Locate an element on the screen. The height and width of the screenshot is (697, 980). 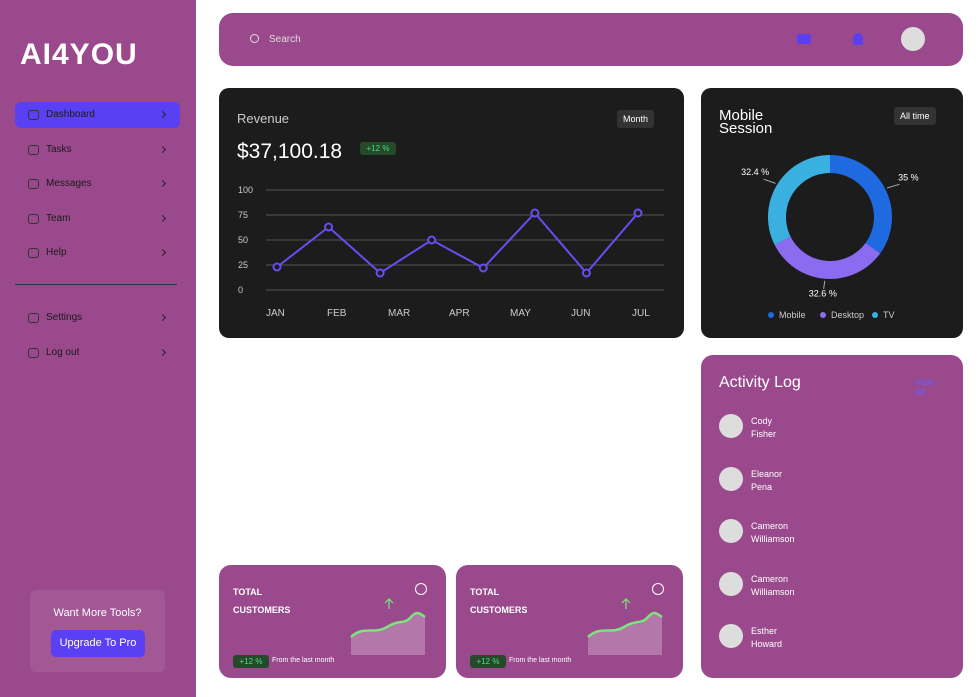
nav-item: Settings is located at coordinates (97, 318).